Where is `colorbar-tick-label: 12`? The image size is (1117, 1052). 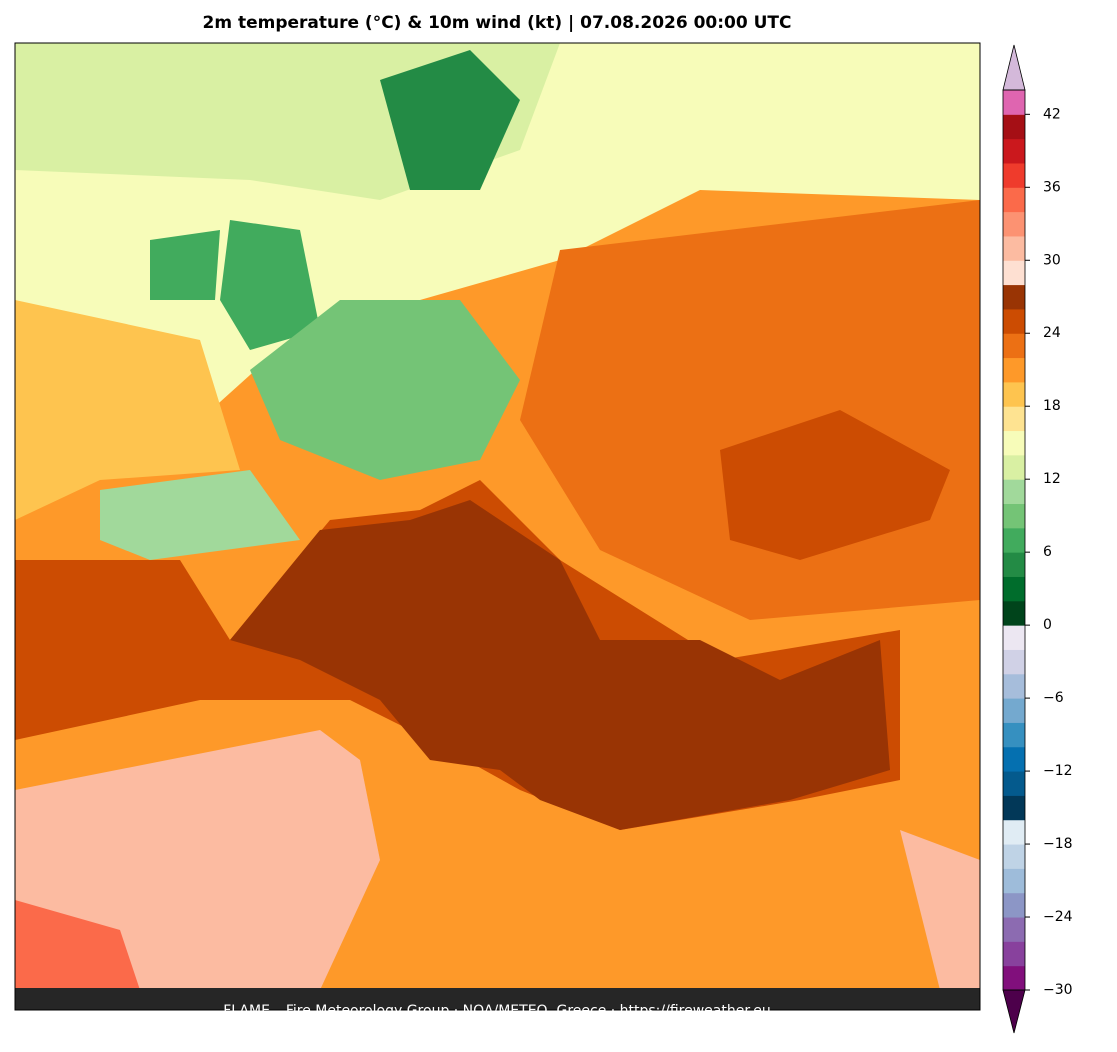
colorbar-tick-label: 12 is located at coordinates (1052, 479).